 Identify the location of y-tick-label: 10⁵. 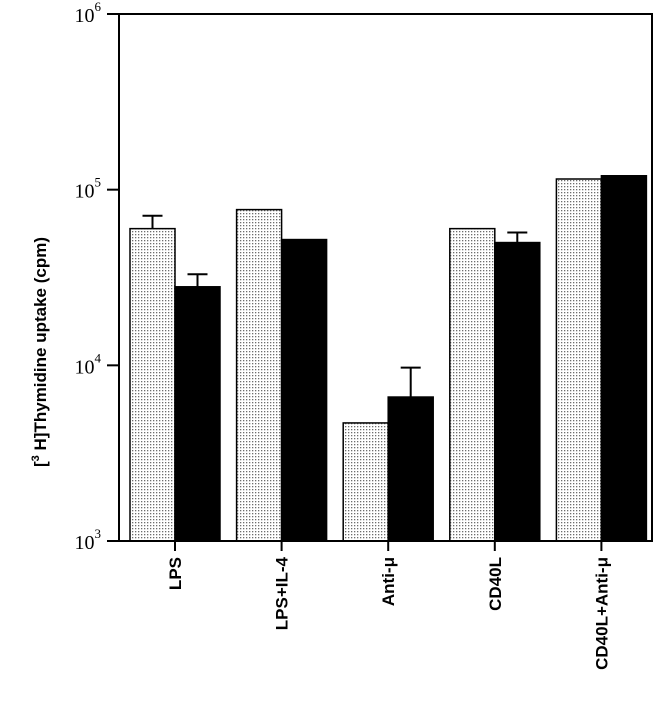
(88, 189).